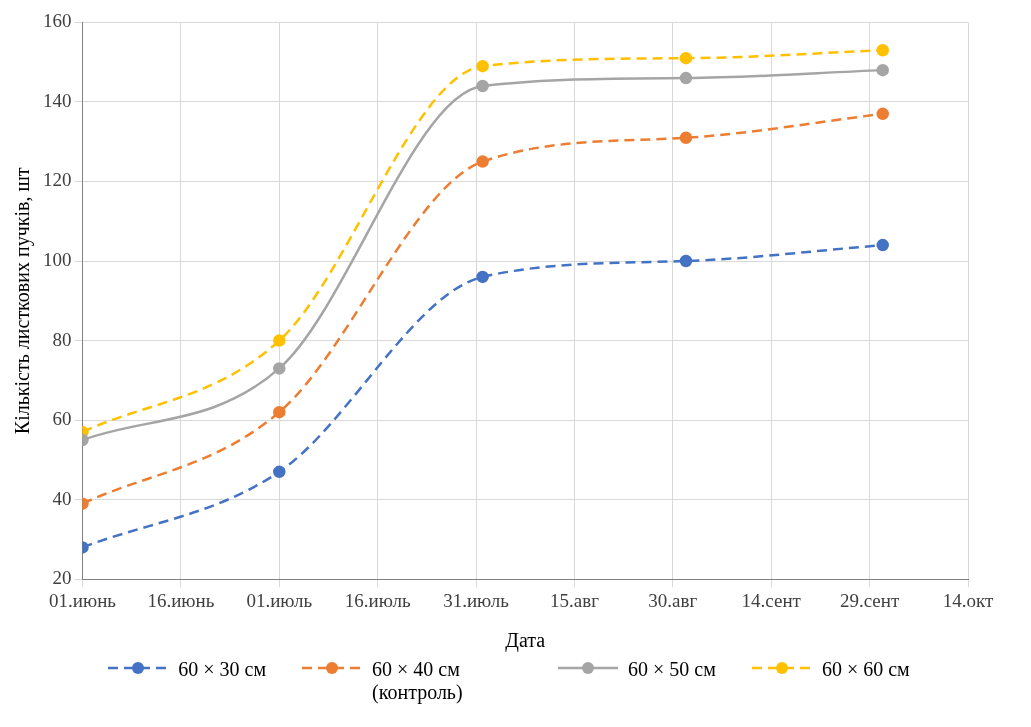 The width and height of the screenshot is (1031, 727). I want to click on y-tick-label: 60, so click(62, 419).